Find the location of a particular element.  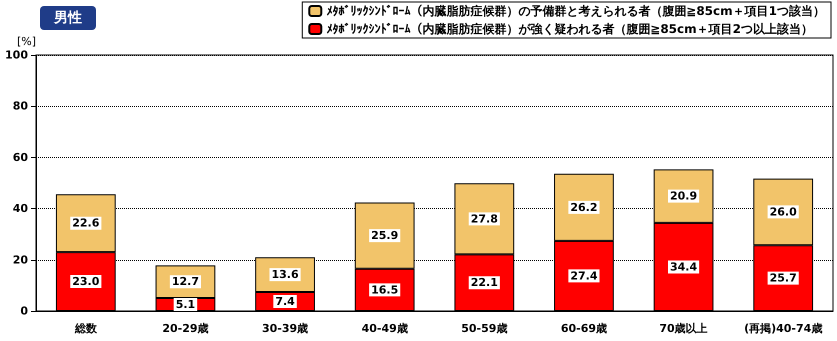

y-tick-label: 60 is located at coordinates (20, 157).